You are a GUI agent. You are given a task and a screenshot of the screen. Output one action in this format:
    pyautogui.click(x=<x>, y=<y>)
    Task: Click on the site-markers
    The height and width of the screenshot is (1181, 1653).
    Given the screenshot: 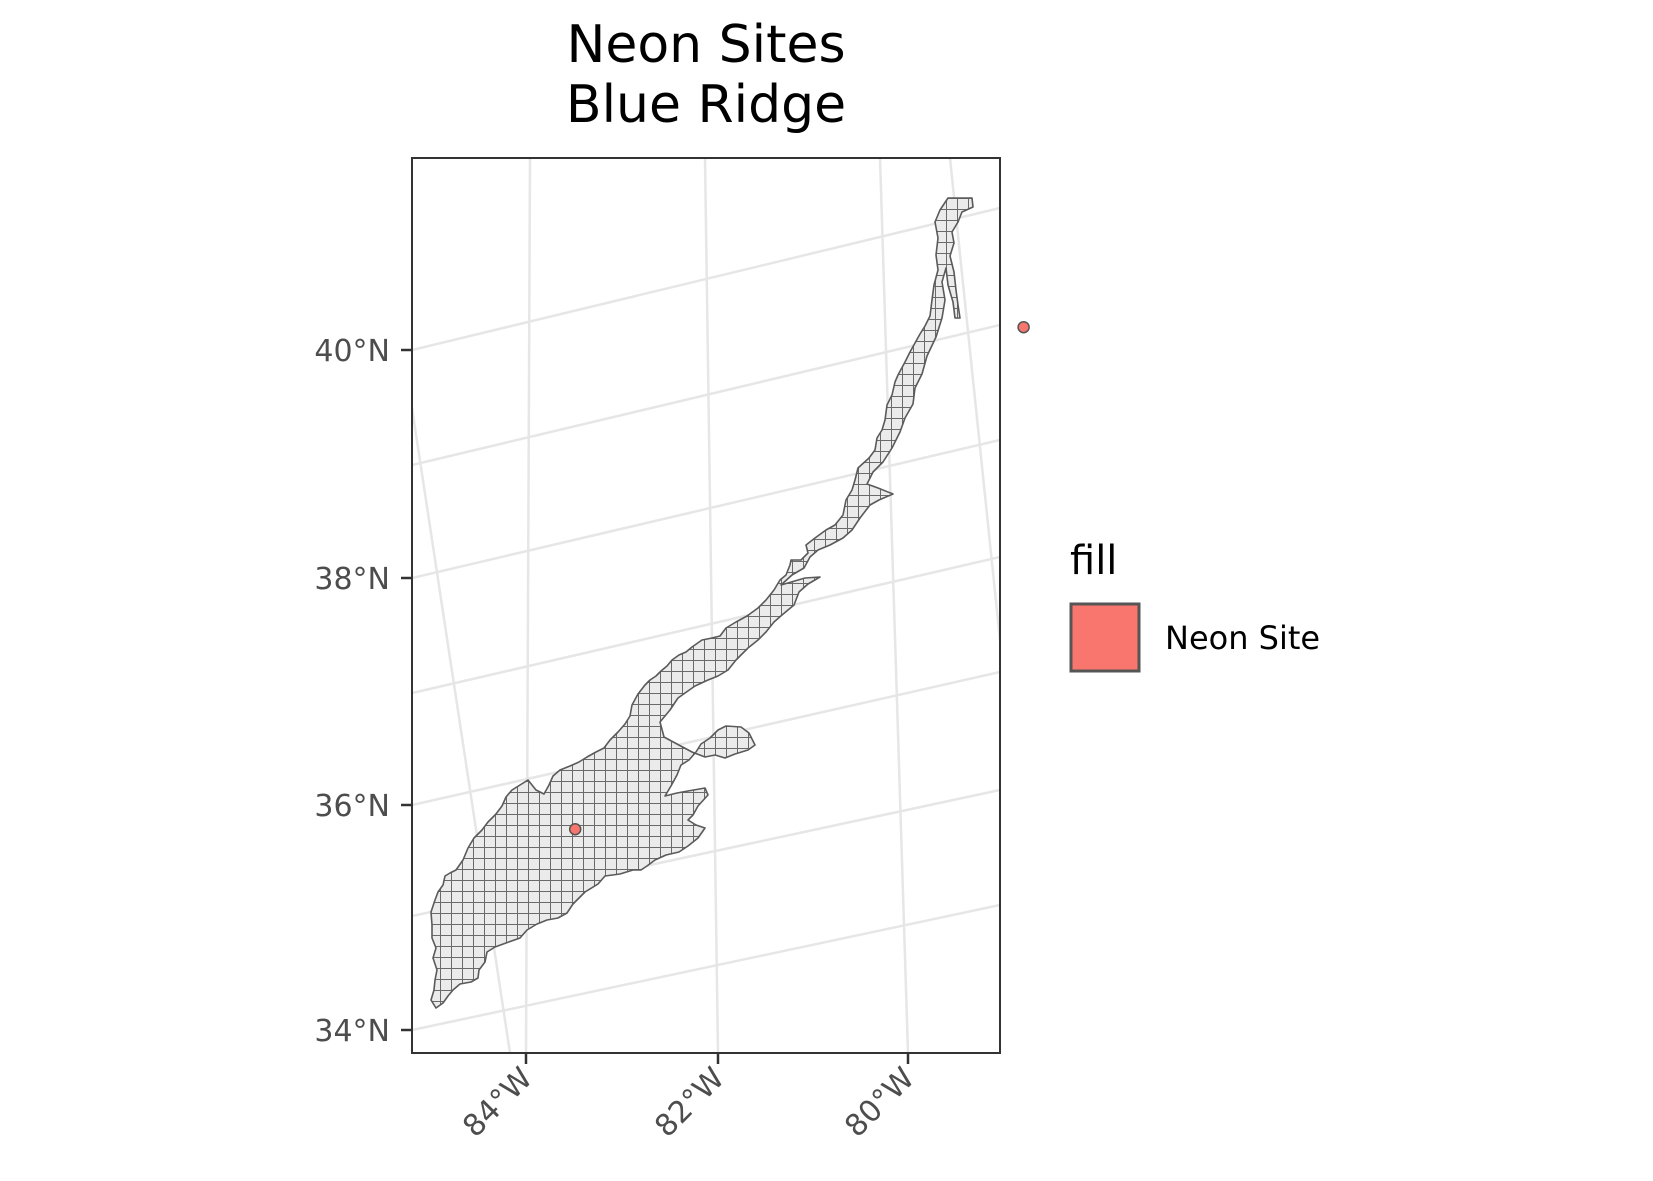 What is the action you would take?
    pyautogui.click(x=799, y=578)
    